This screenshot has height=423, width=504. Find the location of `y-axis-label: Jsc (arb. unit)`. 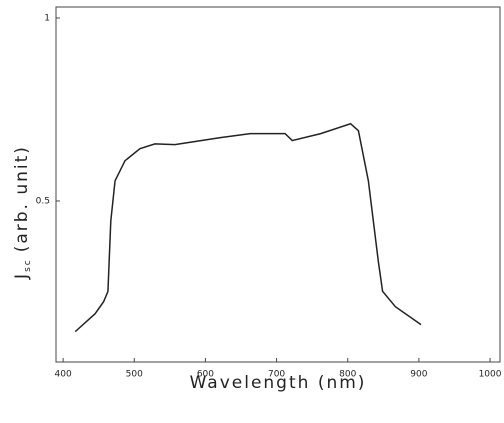

y-axis-label: Jsc (arb. unit) is located at coordinates (22, 212).